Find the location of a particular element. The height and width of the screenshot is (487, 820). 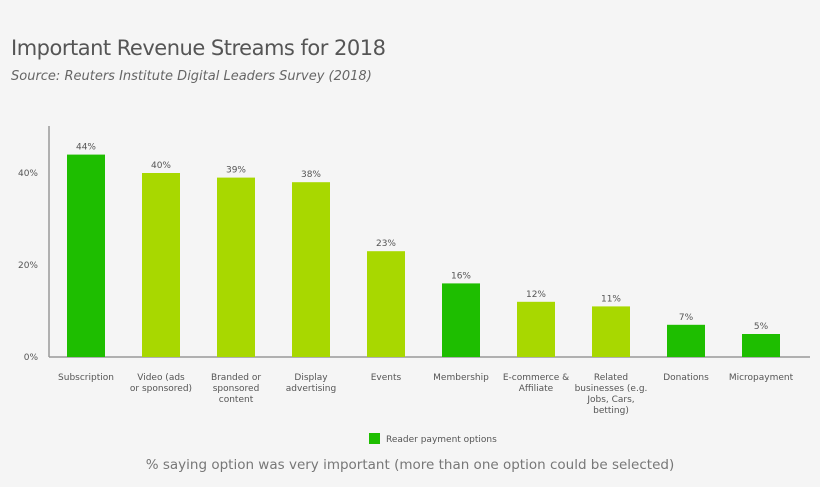

data-label: 44% is located at coordinates (86, 148).